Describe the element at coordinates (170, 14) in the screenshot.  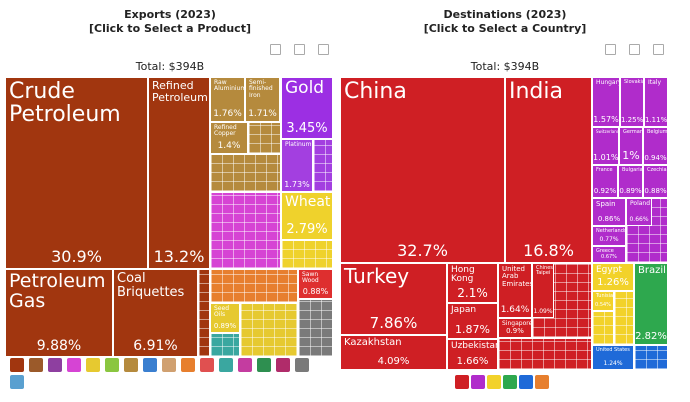
I see `chart-title: Exports (2023)` at that location.